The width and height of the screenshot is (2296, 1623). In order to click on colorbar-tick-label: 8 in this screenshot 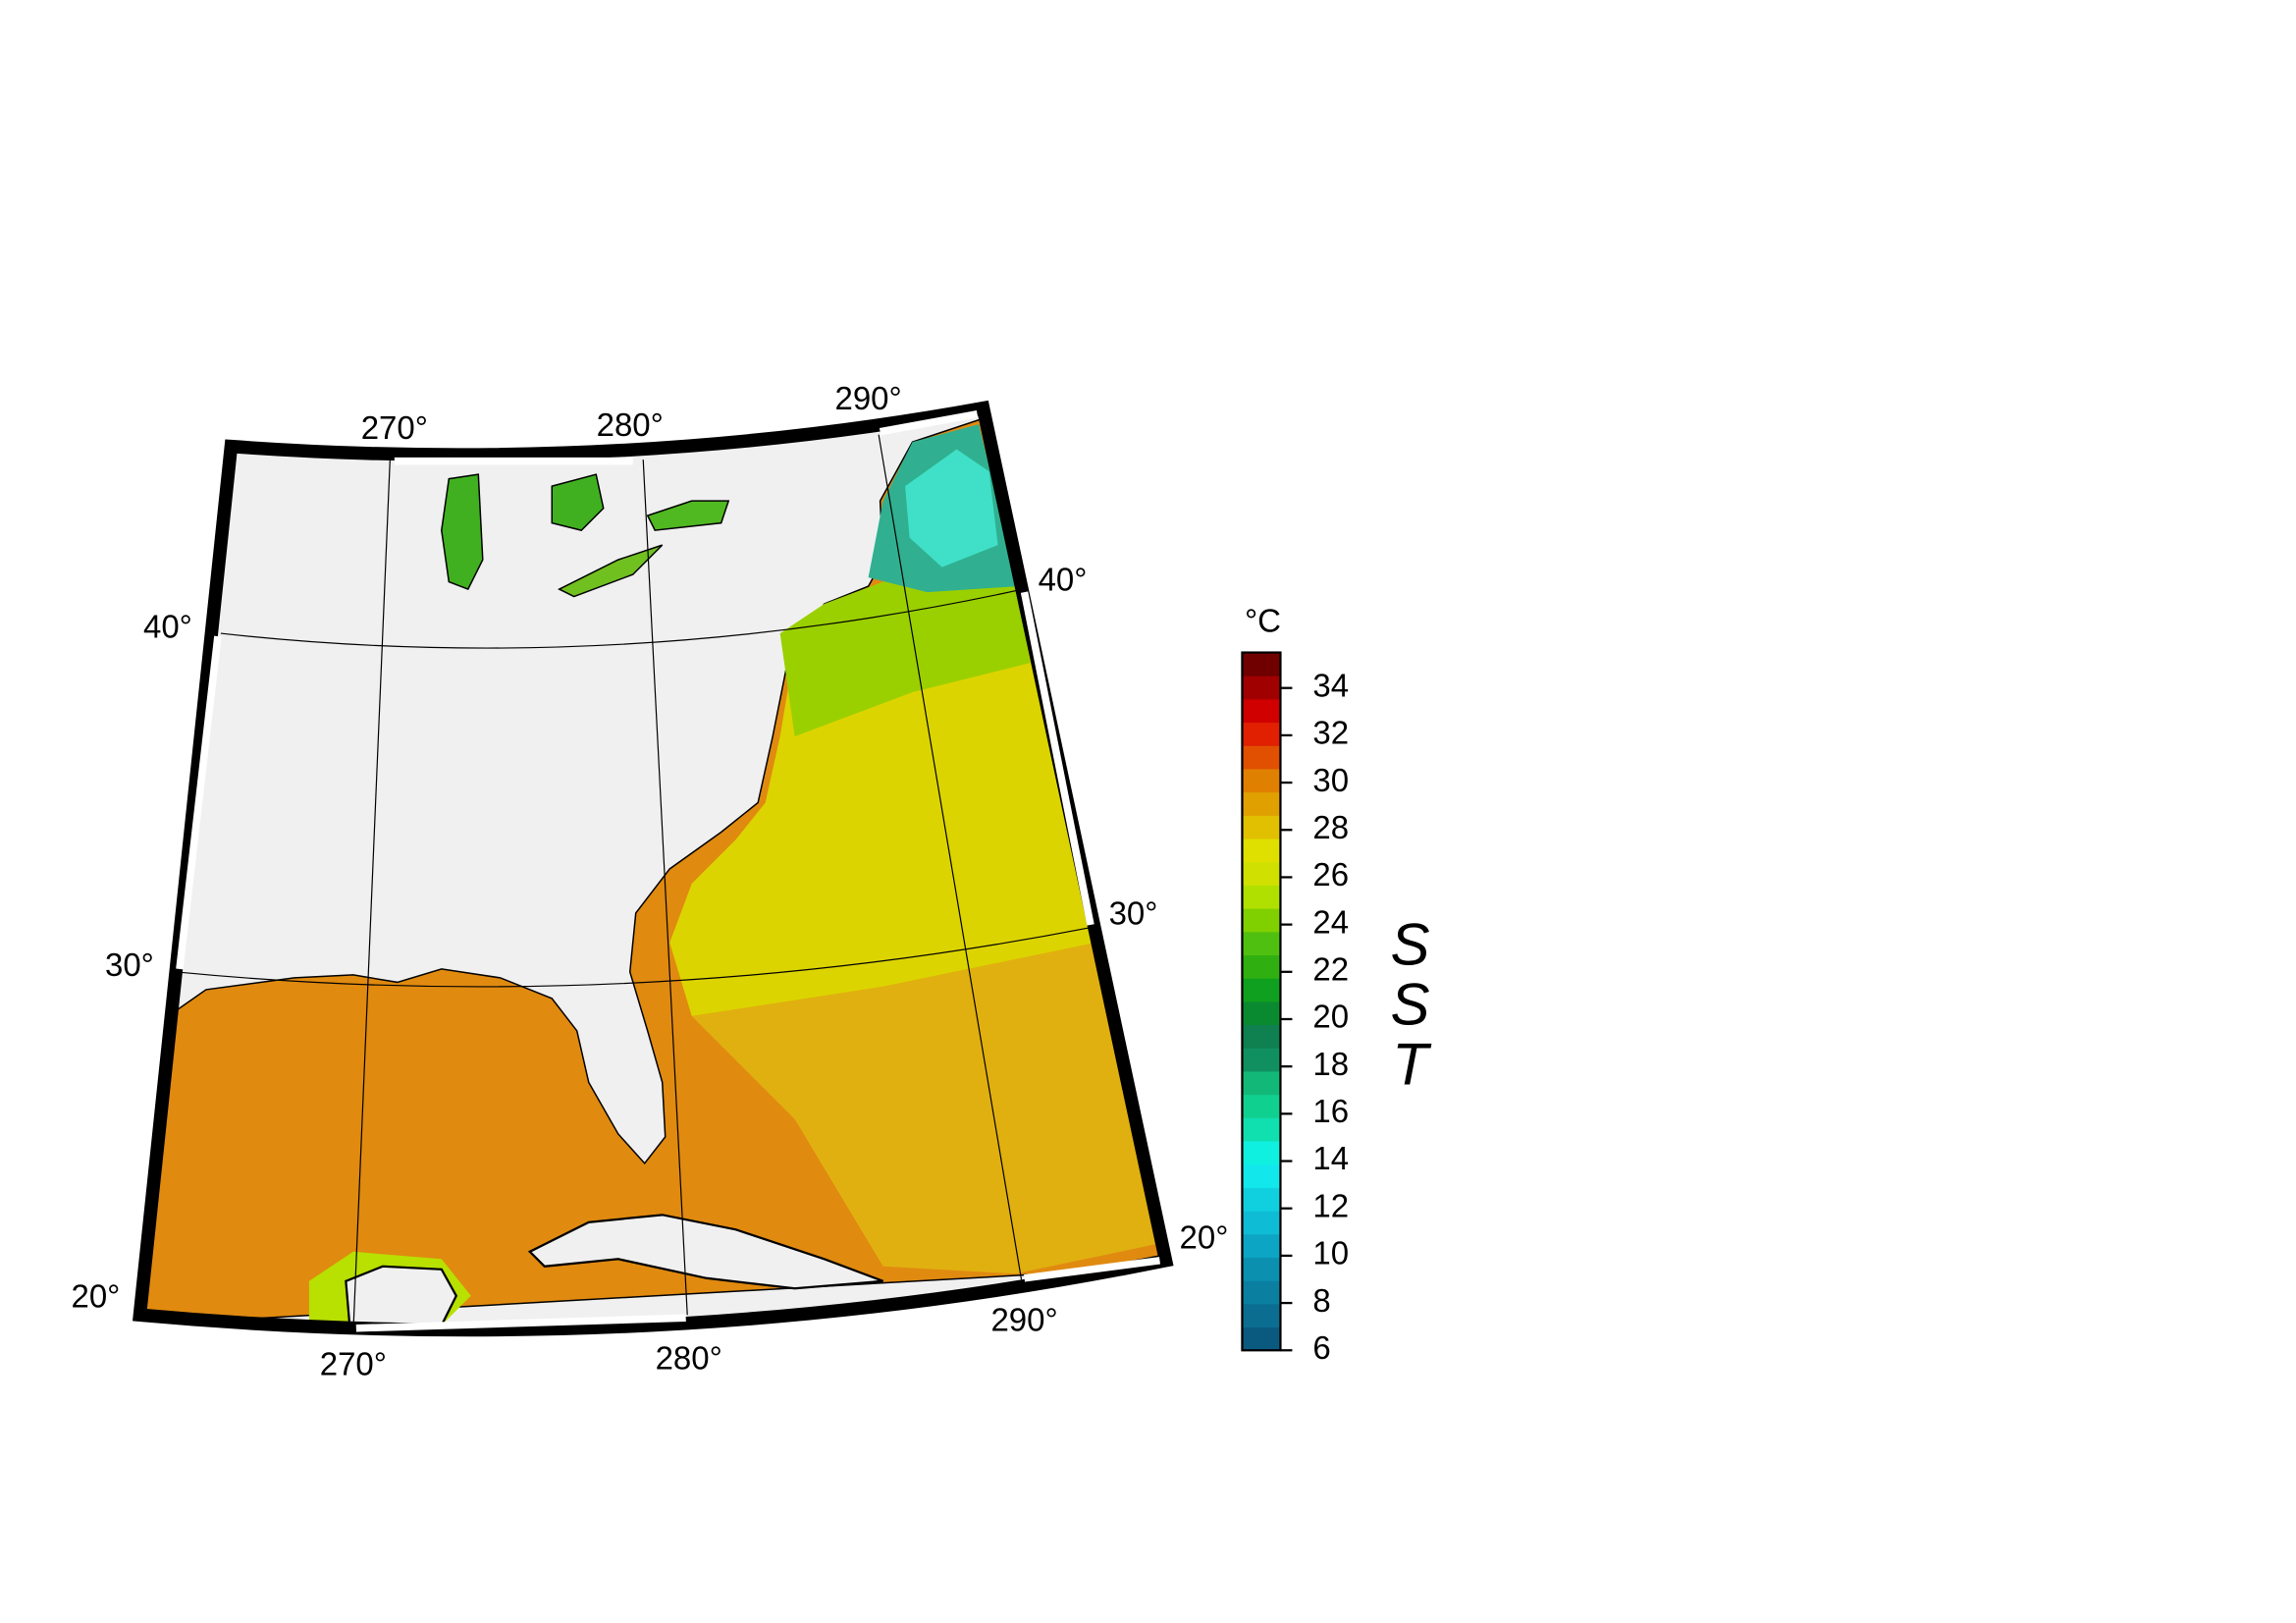, I will do `click(1321, 1300)`.